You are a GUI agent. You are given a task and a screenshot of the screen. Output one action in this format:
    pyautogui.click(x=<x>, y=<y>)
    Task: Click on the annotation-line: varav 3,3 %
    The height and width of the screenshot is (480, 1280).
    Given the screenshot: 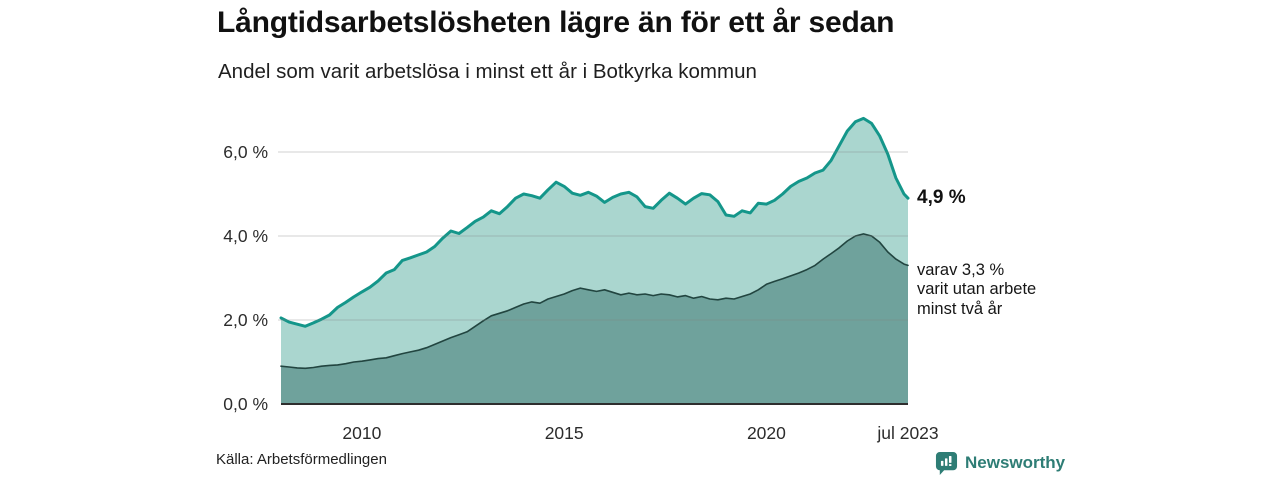 What is the action you would take?
    pyautogui.click(x=961, y=270)
    